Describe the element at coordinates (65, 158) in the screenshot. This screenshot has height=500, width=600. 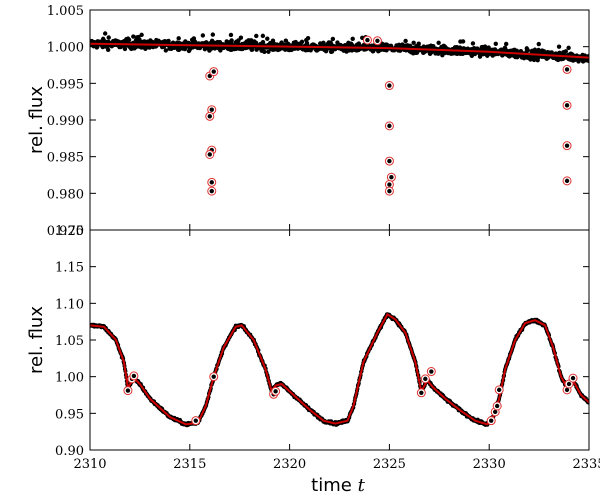
I see `ytick-label: 0.985` at that location.